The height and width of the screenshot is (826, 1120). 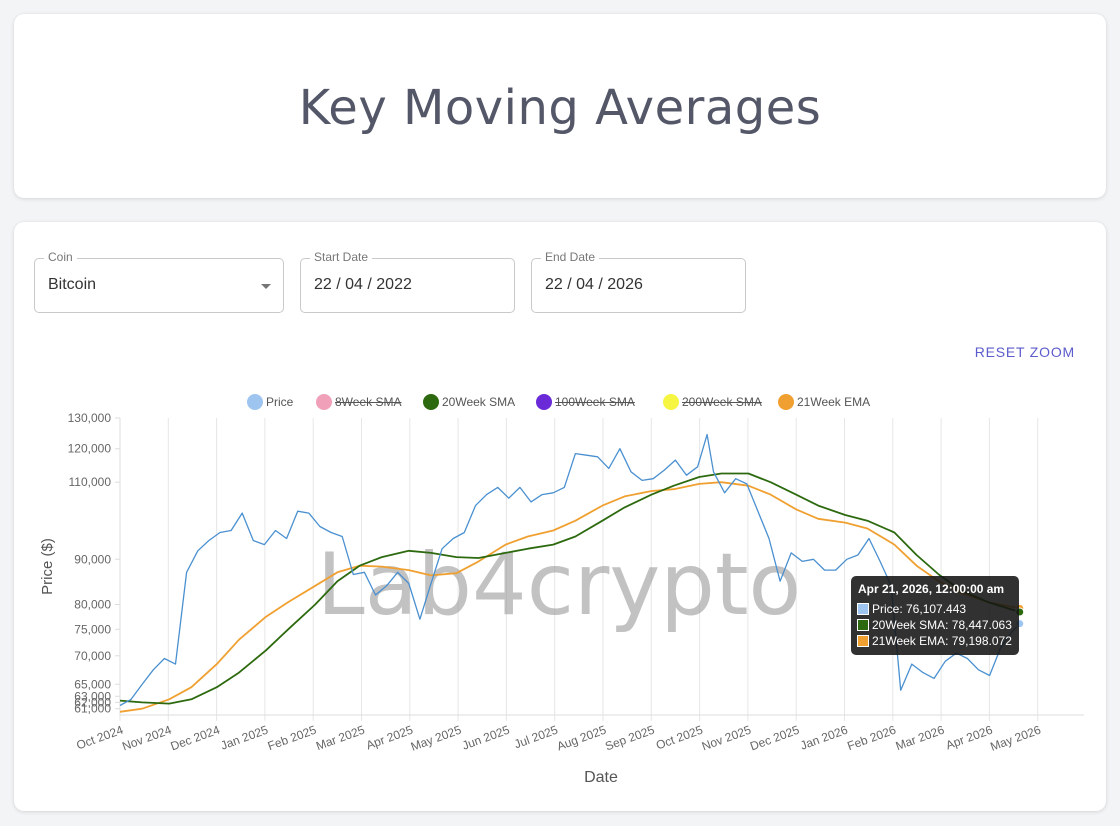 What do you see at coordinates (92, 629) in the screenshot?
I see `y-tick-label: 75,000` at bounding box center [92, 629].